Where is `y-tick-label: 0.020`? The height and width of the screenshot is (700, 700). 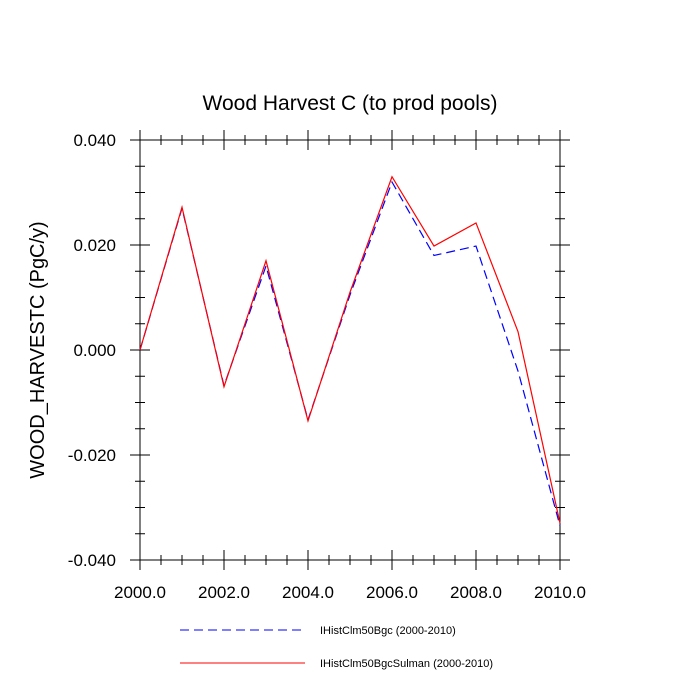 y-tick-label: 0.020 is located at coordinates (94, 245).